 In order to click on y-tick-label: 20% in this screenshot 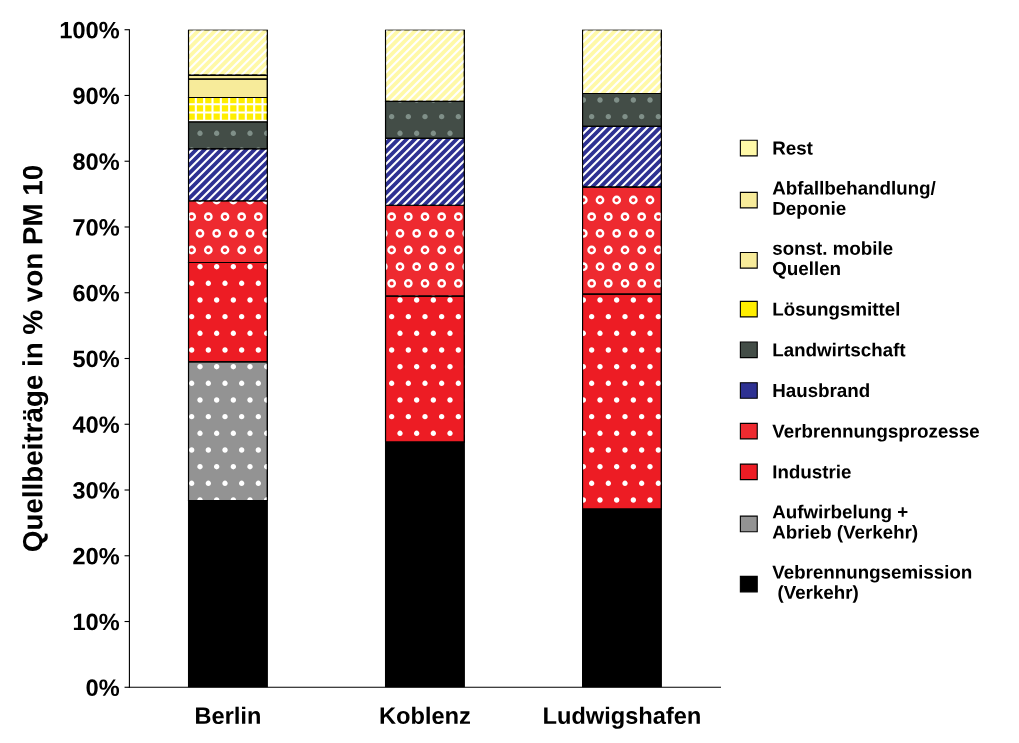, I will do `click(96, 556)`.